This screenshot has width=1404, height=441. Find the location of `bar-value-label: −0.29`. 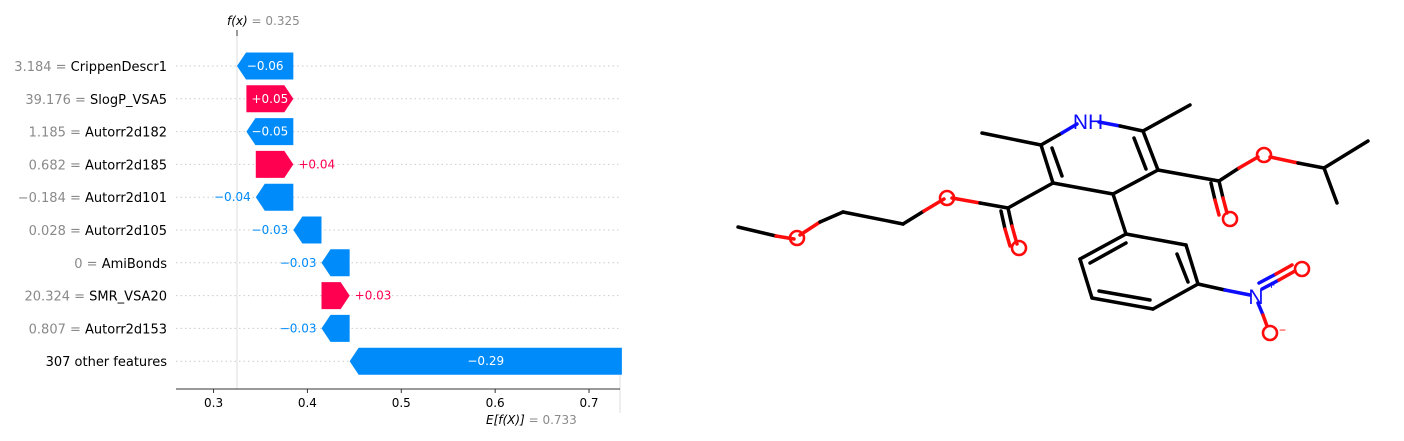

bar-value-label: −0.29 is located at coordinates (485, 361).